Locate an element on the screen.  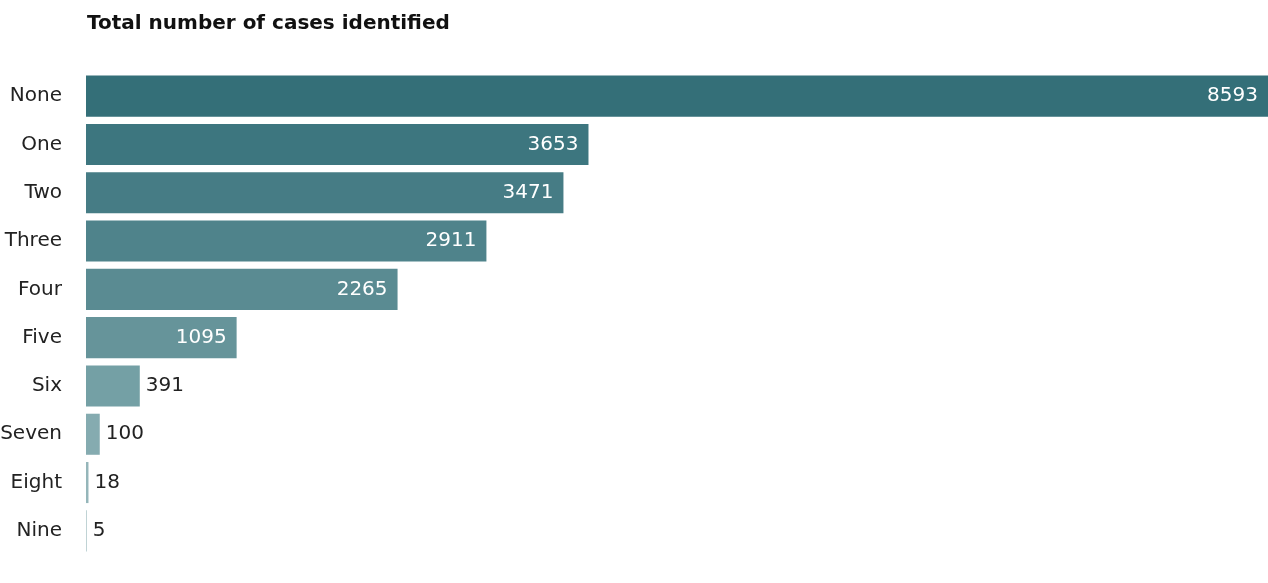
data-label: 8593 is located at coordinates (1232, 94).